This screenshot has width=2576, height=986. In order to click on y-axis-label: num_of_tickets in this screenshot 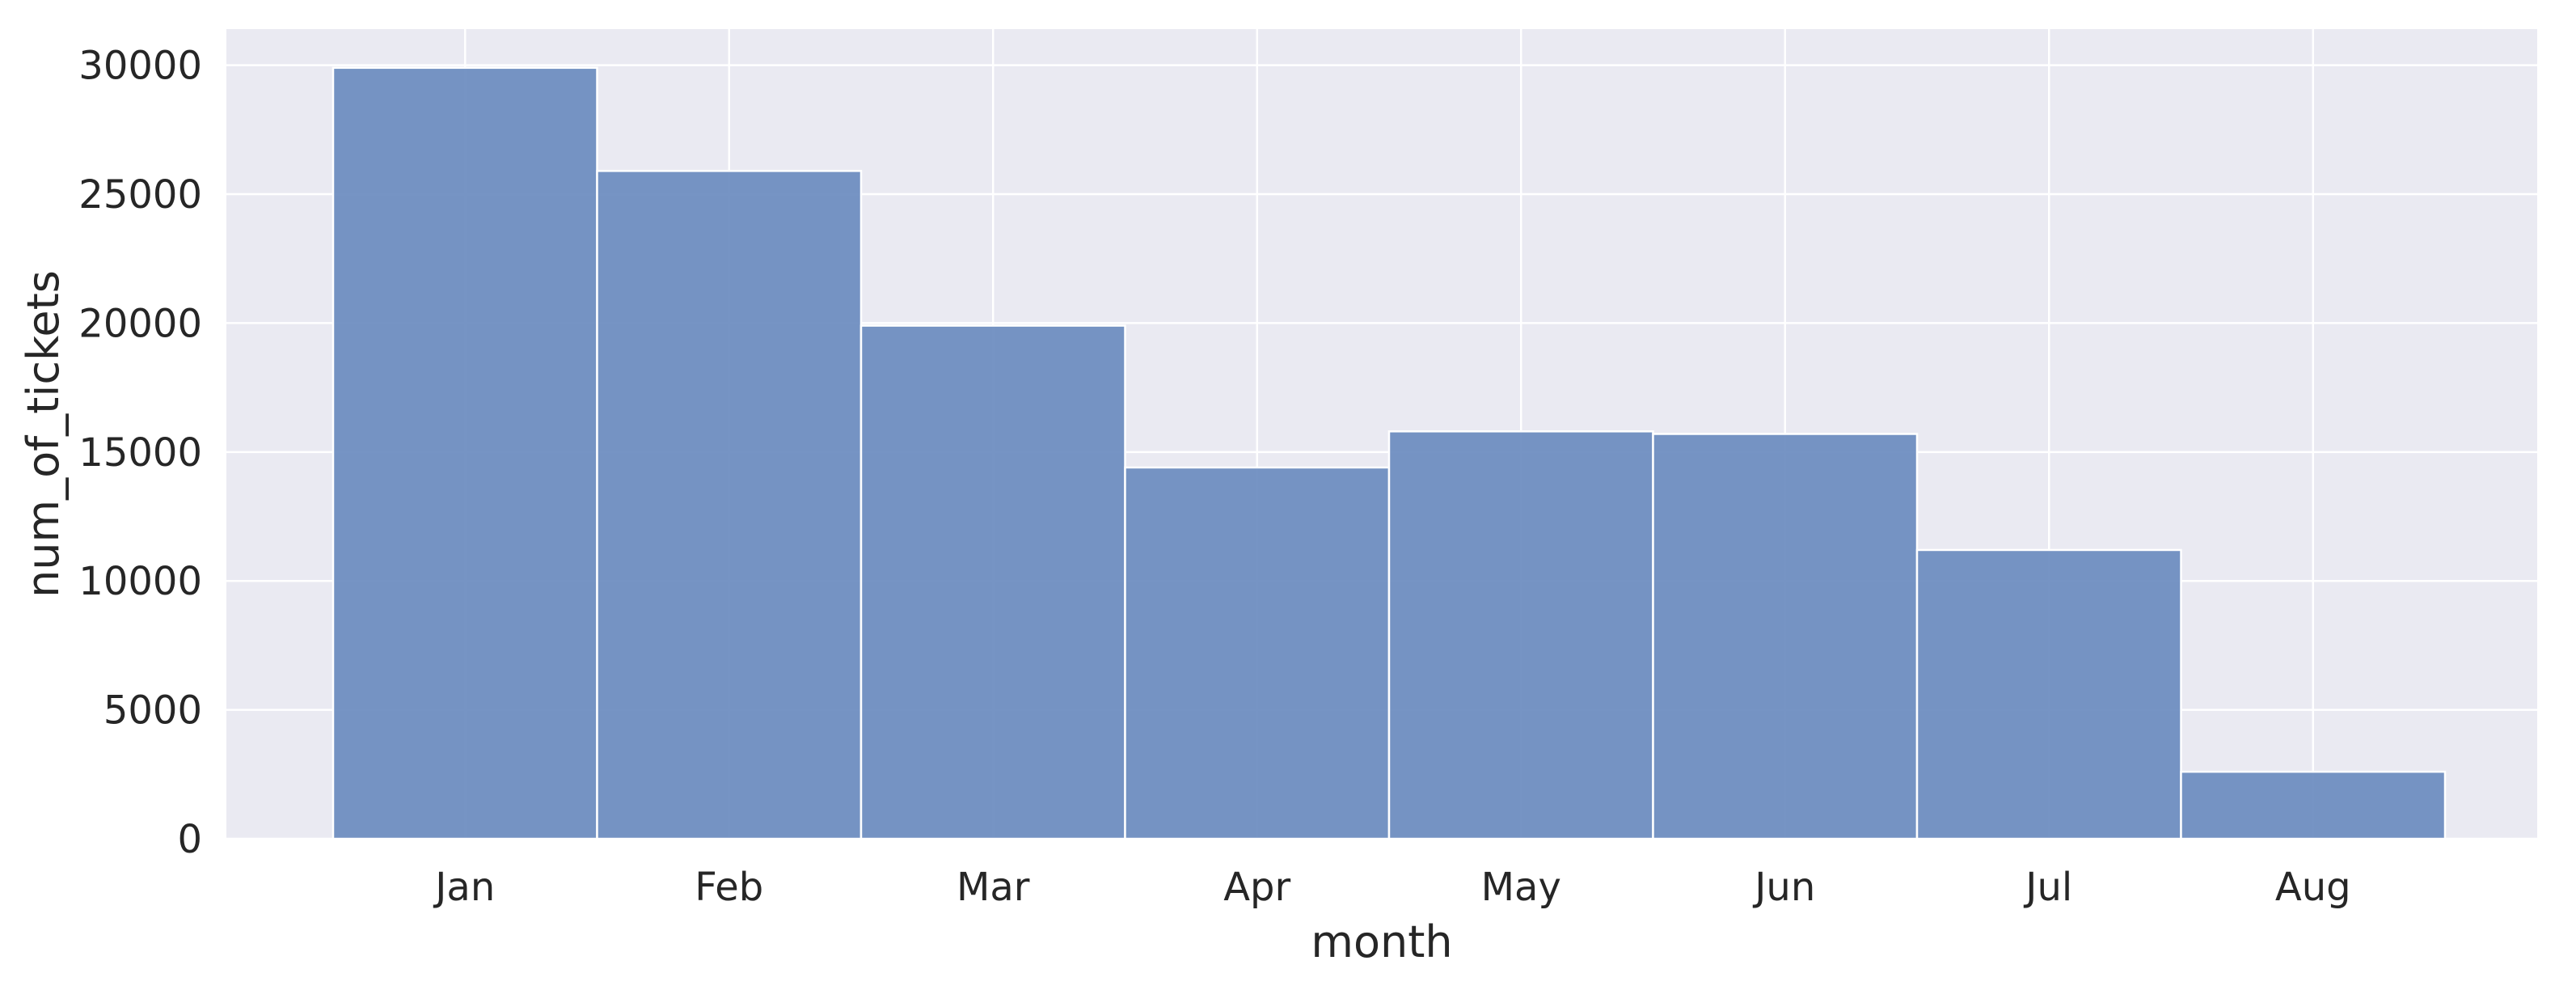, I will do `click(43, 434)`.